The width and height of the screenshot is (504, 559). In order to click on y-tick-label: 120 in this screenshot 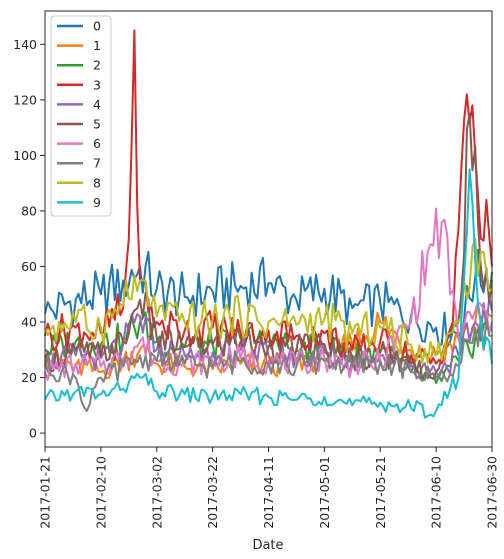, I will do `click(25, 99)`.